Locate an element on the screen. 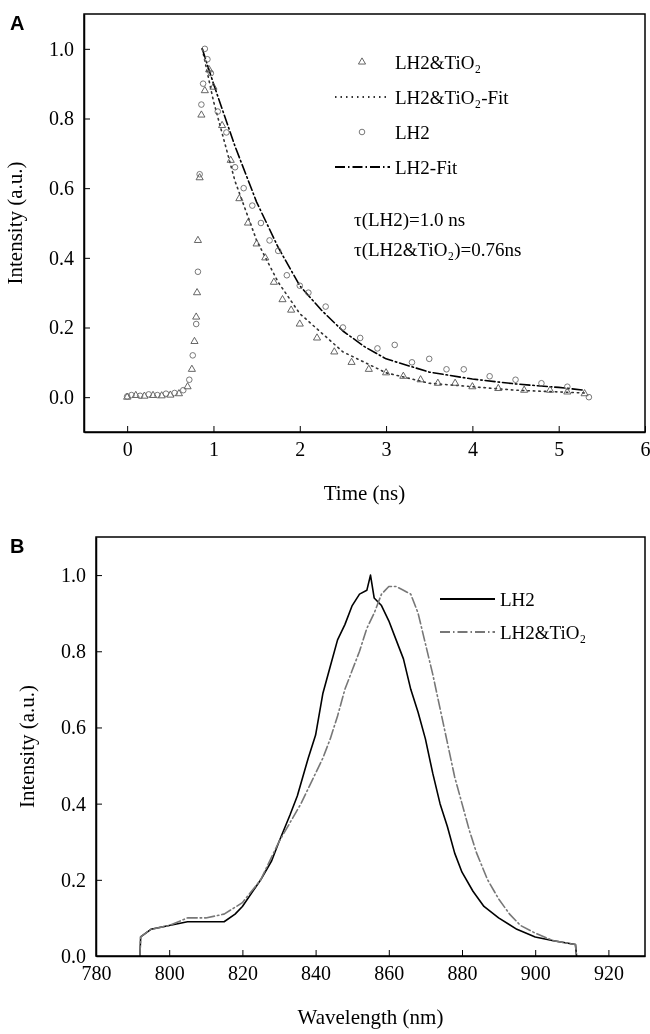  x-tick-label: 6 is located at coordinates (645, 449).